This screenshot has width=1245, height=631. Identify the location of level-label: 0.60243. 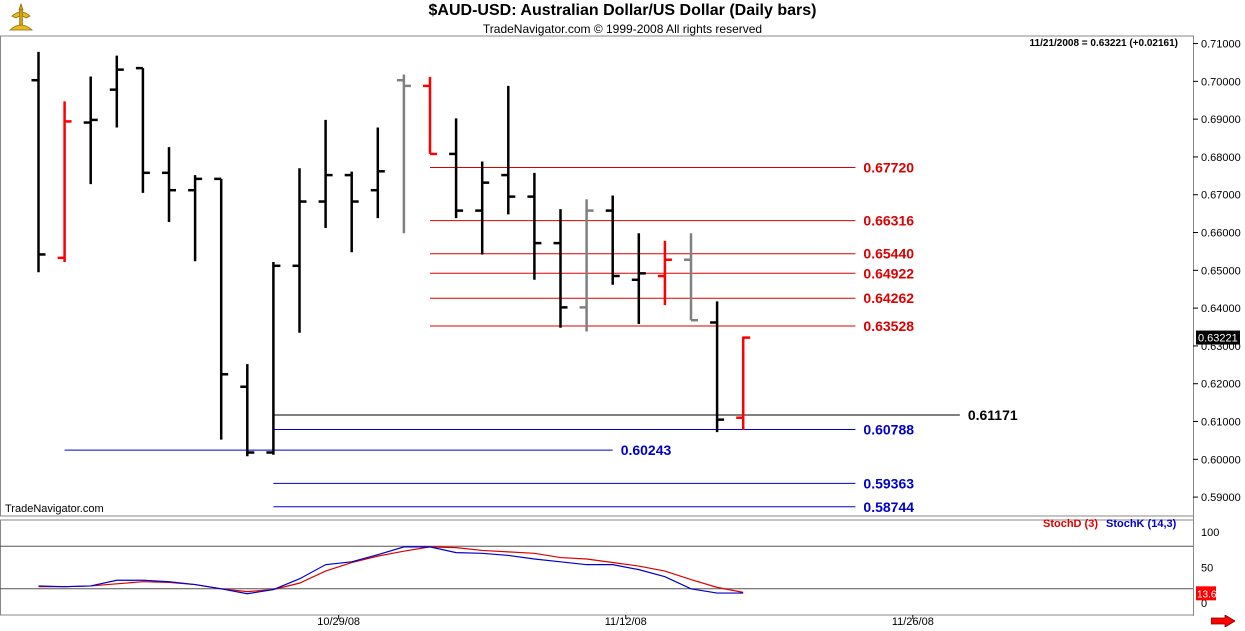
(646, 450).